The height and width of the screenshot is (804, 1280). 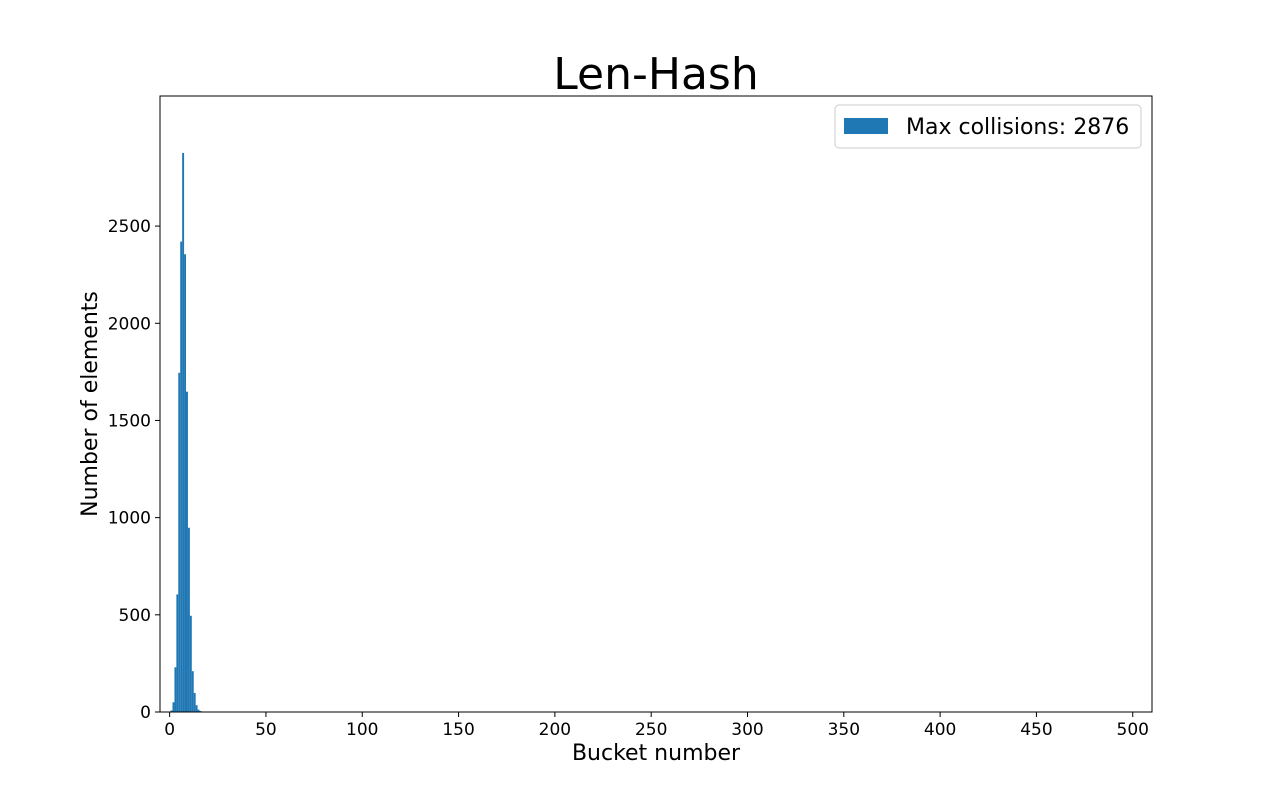 I want to click on y-axis-ticks: 0 500 1000 1500 2000 2500, so click(x=134, y=470).